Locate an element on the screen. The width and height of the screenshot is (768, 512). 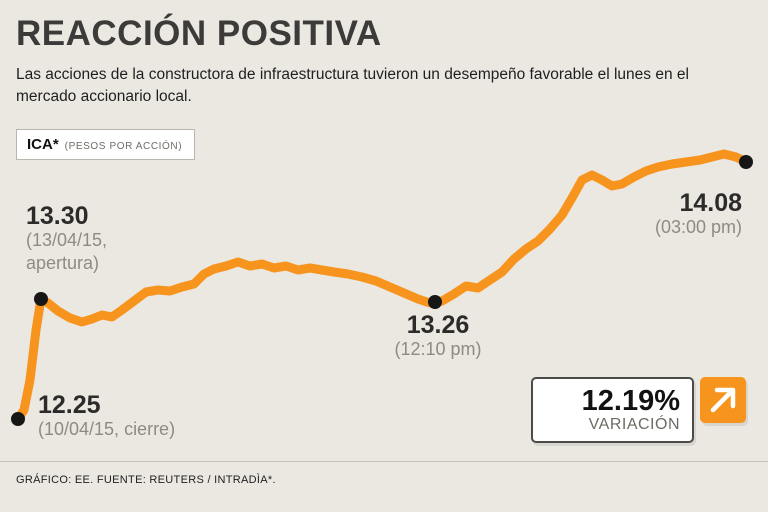
price-value: 13.26 is located at coordinates (438, 325).